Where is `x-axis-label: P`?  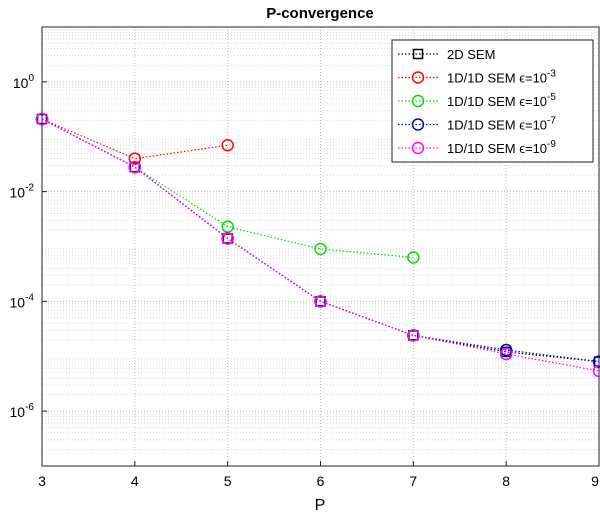 x-axis-label: P is located at coordinates (320, 505).